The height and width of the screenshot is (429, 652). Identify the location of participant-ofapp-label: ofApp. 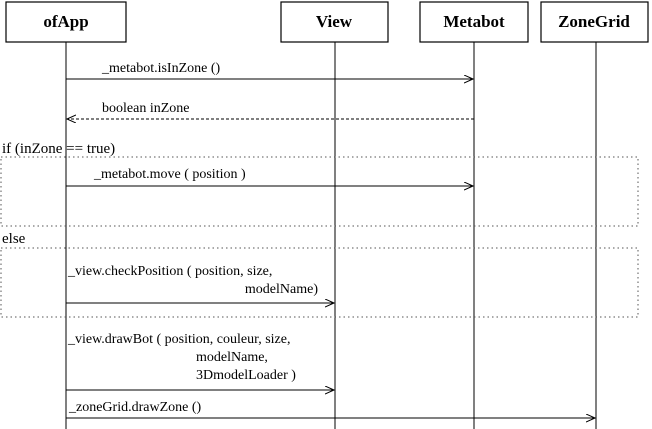
(65, 21).